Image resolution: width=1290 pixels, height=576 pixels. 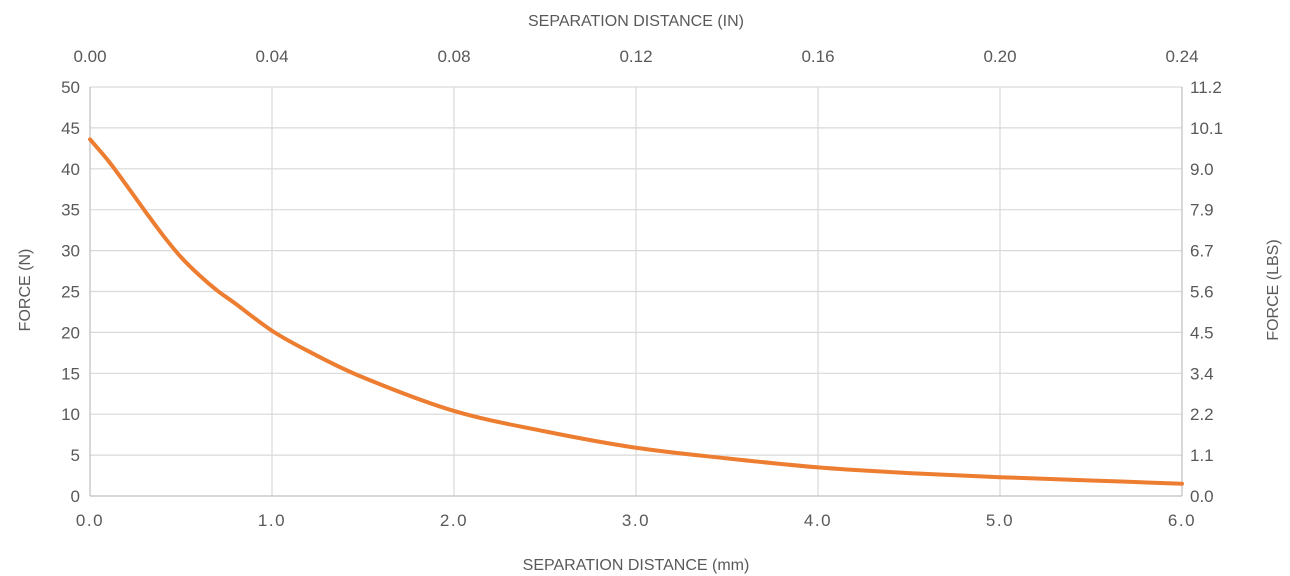 I want to click on right-tick-label: 9.0, so click(x=1202, y=169).